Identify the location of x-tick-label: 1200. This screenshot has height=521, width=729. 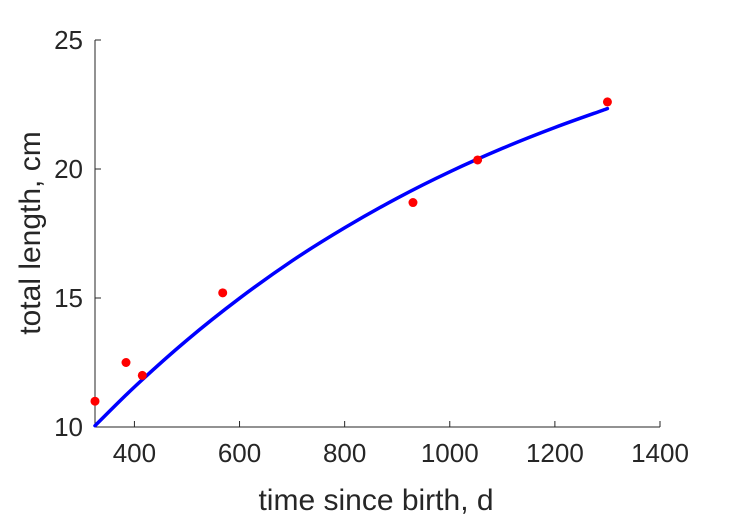
(555, 453).